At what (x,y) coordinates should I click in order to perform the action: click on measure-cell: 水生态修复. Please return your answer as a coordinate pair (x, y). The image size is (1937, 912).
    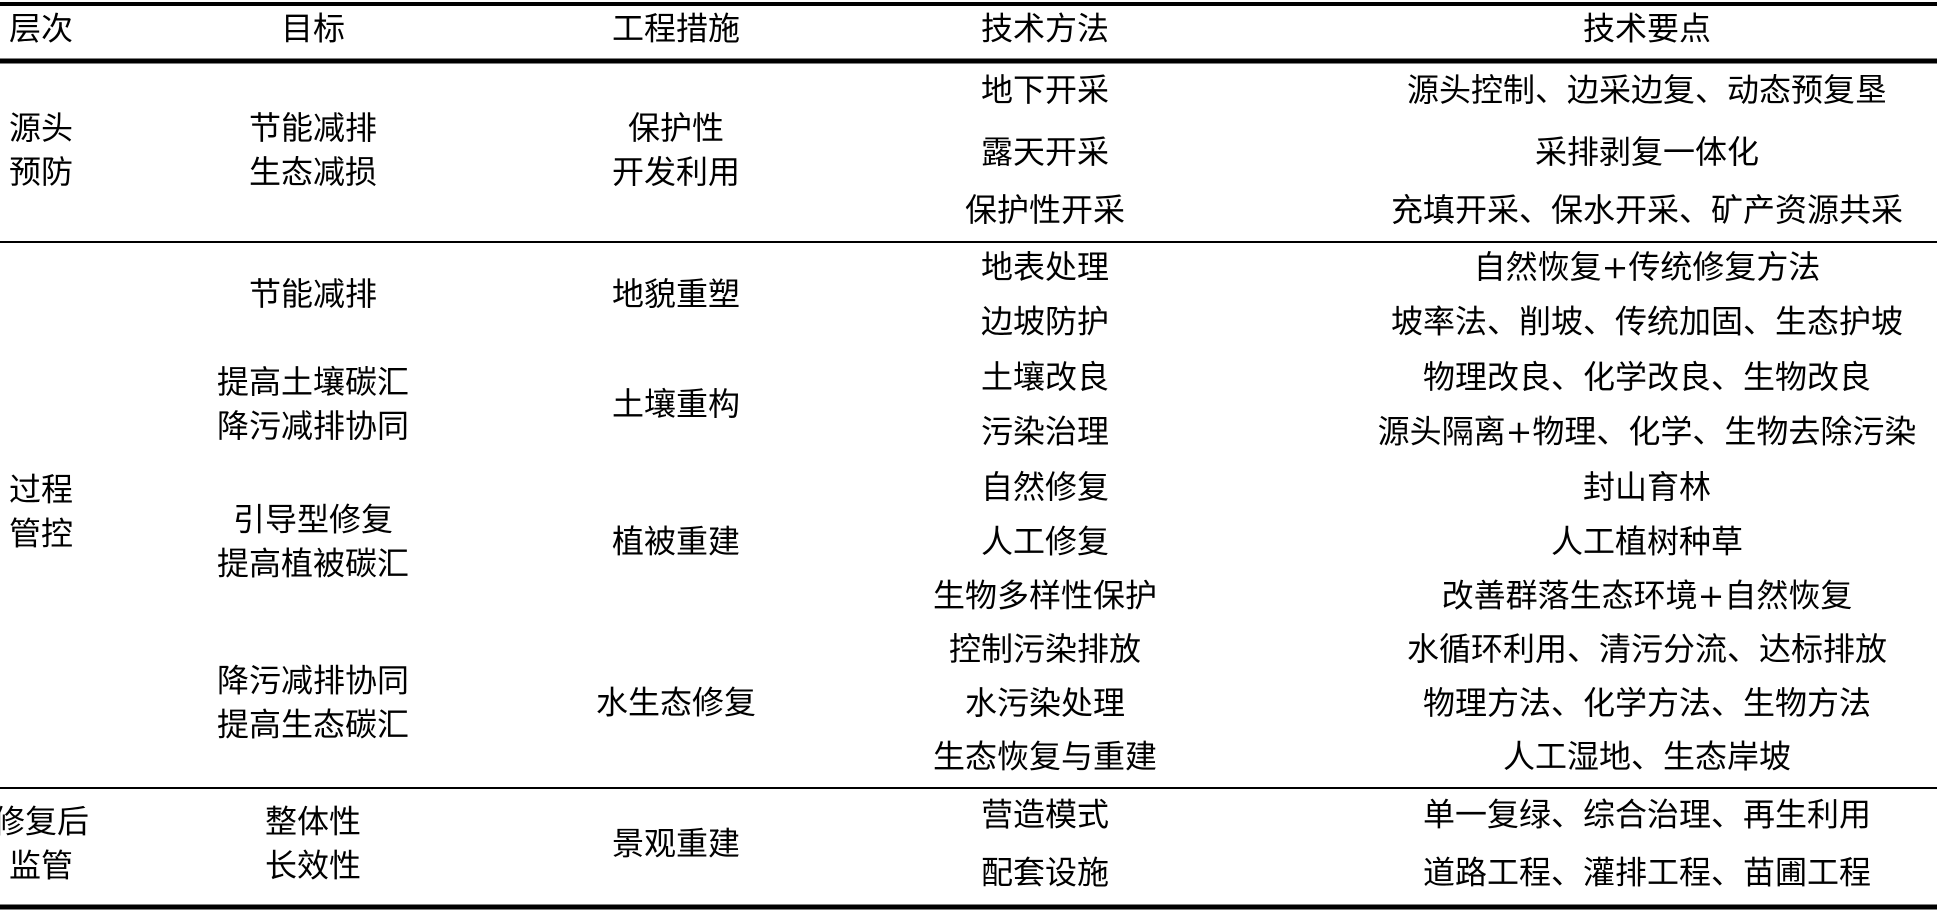
    Looking at the image, I should click on (676, 703).